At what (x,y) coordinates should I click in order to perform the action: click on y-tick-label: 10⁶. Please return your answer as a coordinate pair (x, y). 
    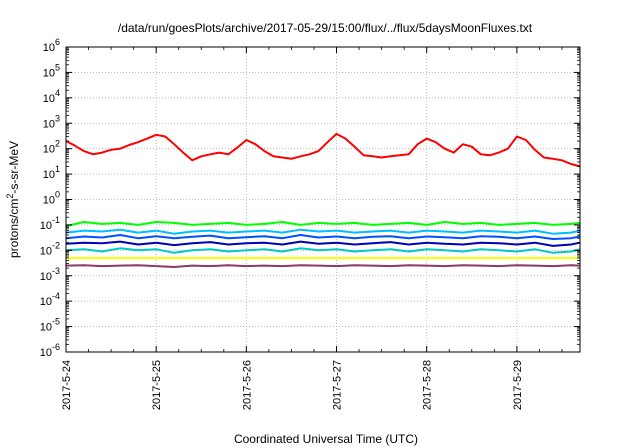
    Looking at the image, I should click on (51, 45).